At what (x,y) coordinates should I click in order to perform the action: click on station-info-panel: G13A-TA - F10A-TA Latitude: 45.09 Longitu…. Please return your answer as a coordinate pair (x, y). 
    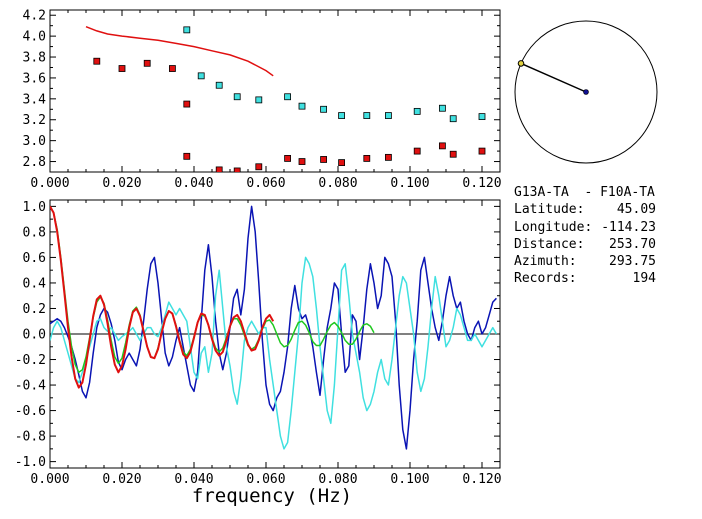
    Looking at the image, I should click on (607, 236).